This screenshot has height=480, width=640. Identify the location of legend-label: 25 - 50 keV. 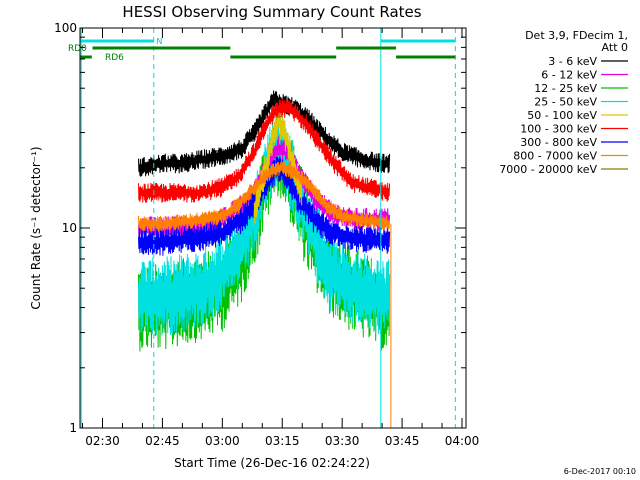
(565, 102).